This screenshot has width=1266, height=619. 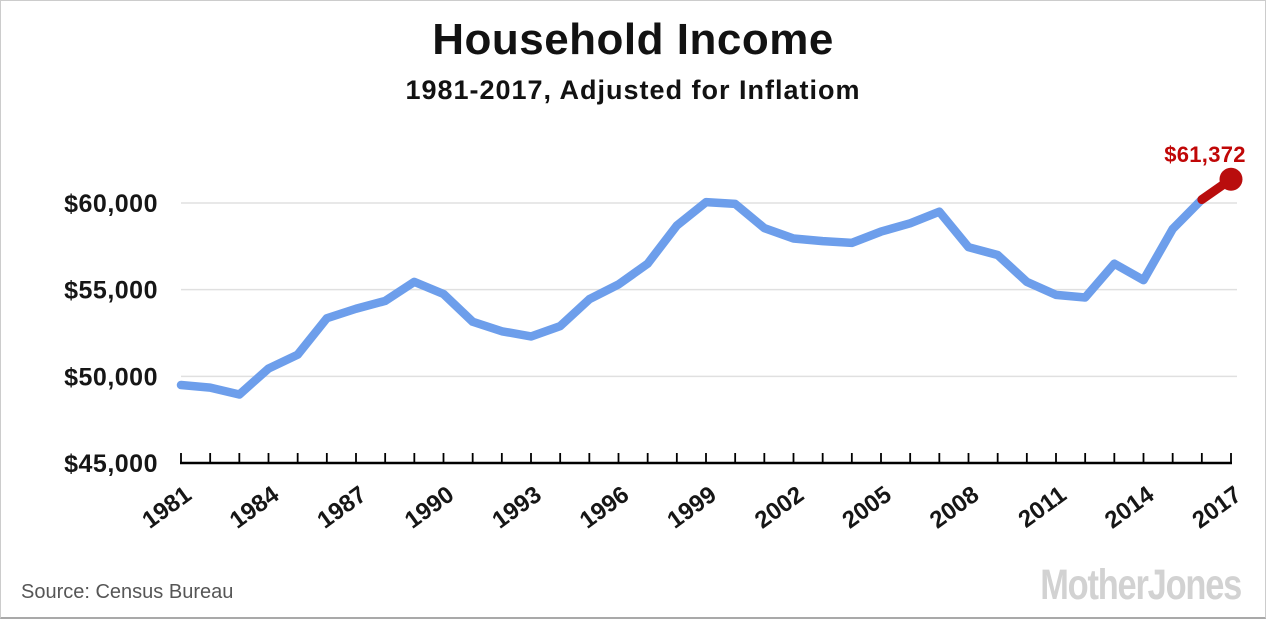 What do you see at coordinates (1130, 508) in the screenshot?
I see `x-tick-label: 2014` at bounding box center [1130, 508].